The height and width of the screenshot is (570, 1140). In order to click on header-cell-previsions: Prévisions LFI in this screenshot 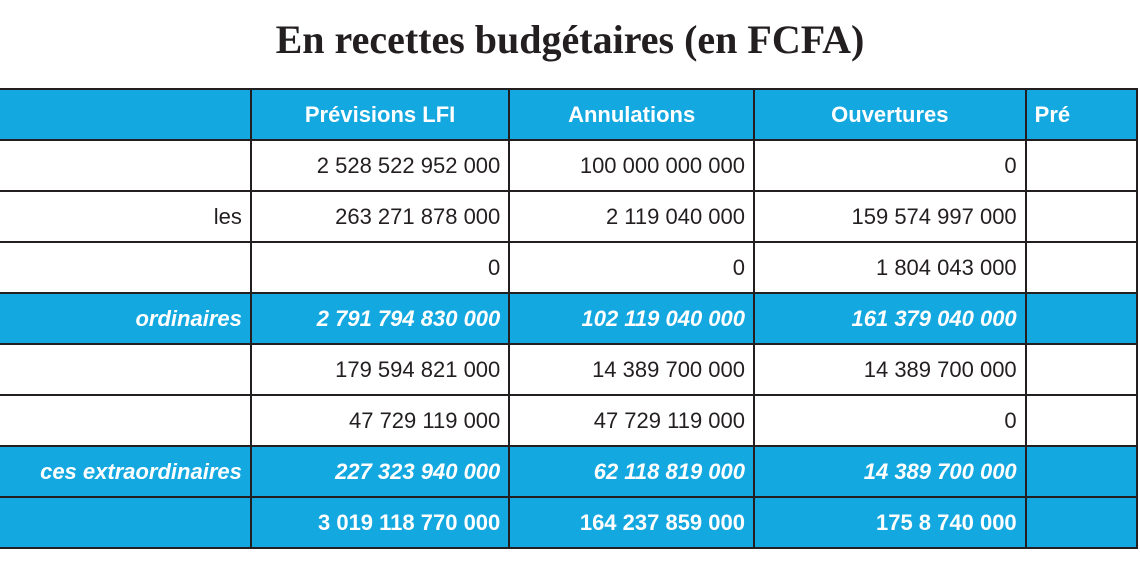, I will do `click(380, 114)`.